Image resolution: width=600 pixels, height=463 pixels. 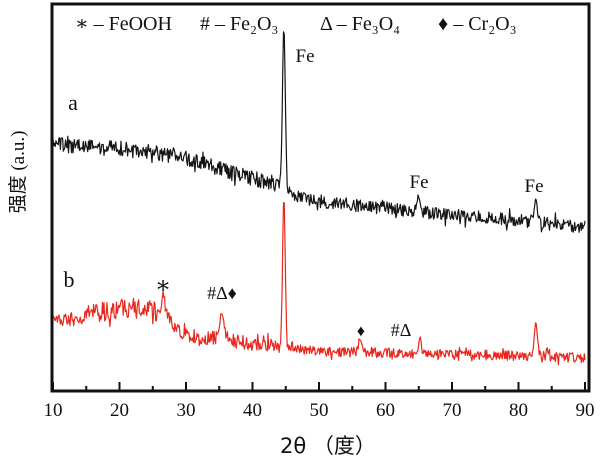 I want to click on tick-label-40: 40, so click(x=252, y=410).